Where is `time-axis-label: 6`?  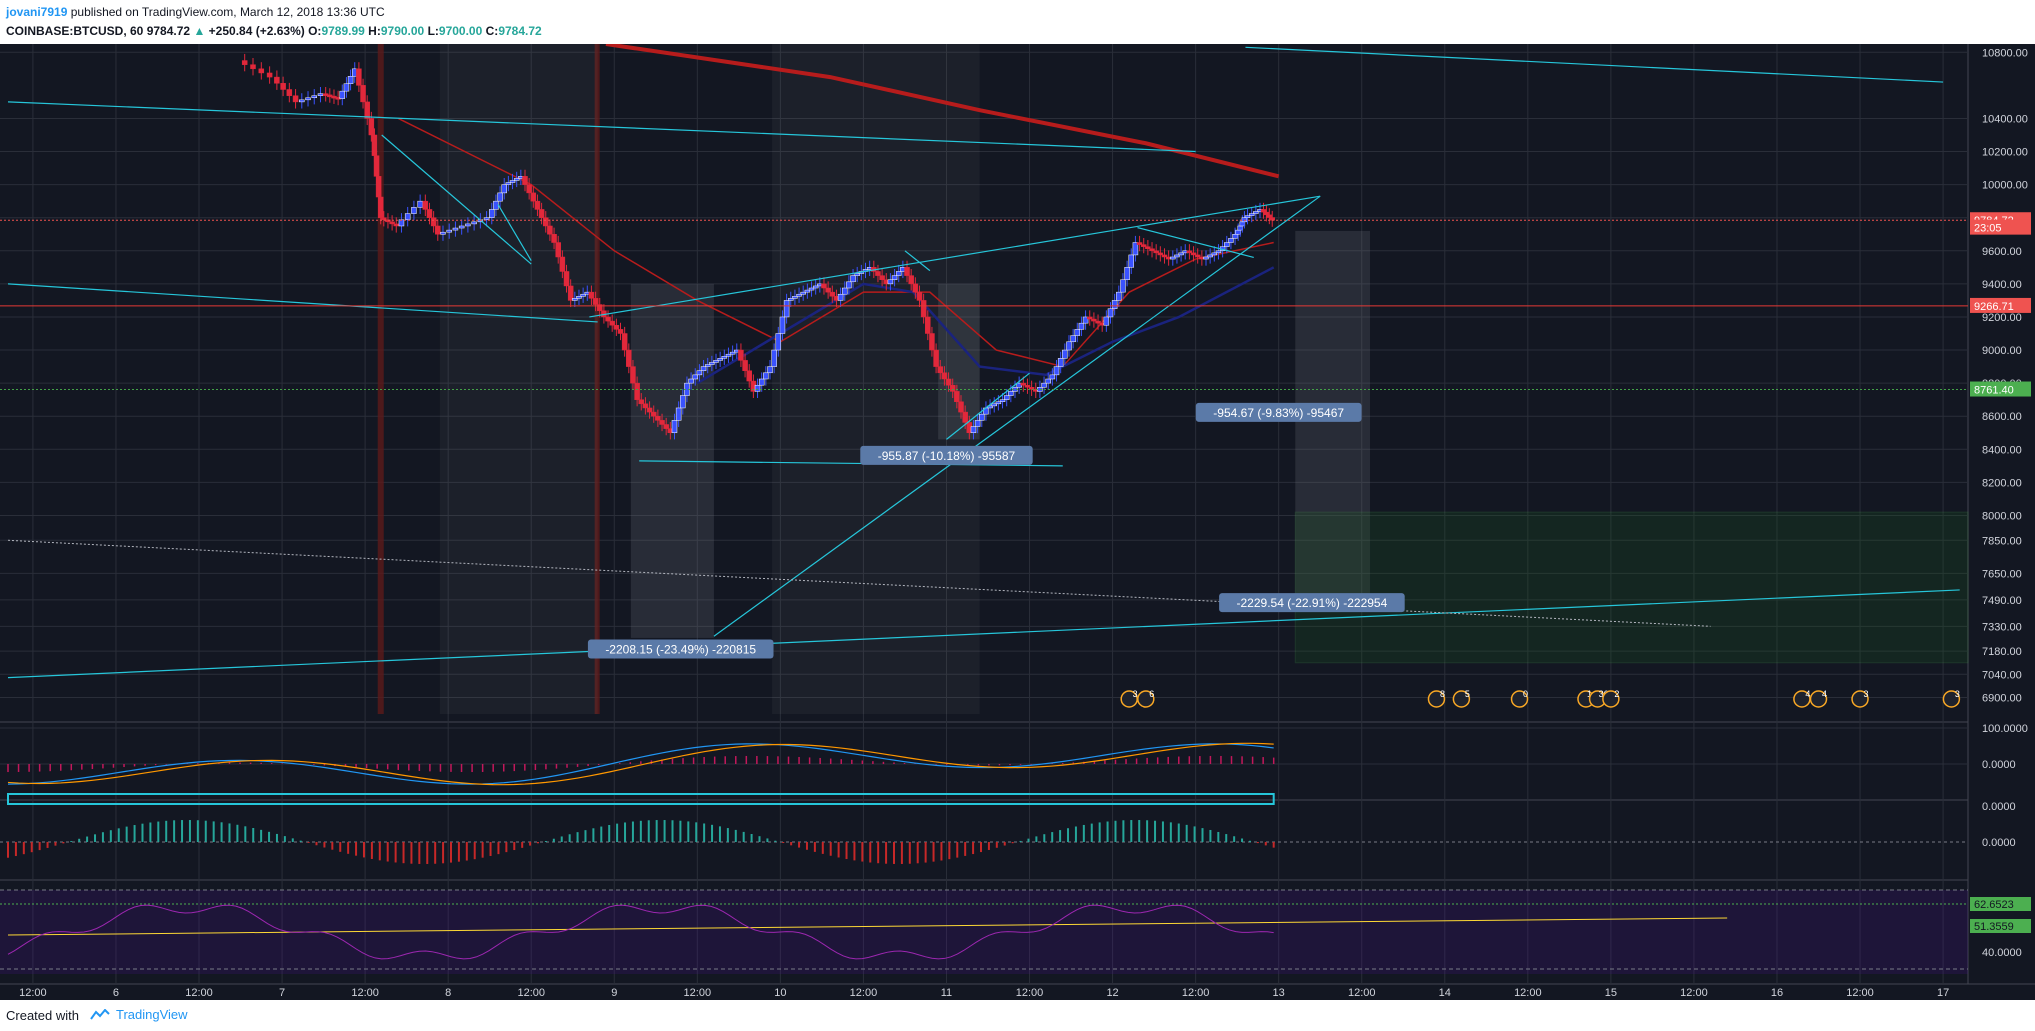
time-axis-label: 6 is located at coordinates (116, 993).